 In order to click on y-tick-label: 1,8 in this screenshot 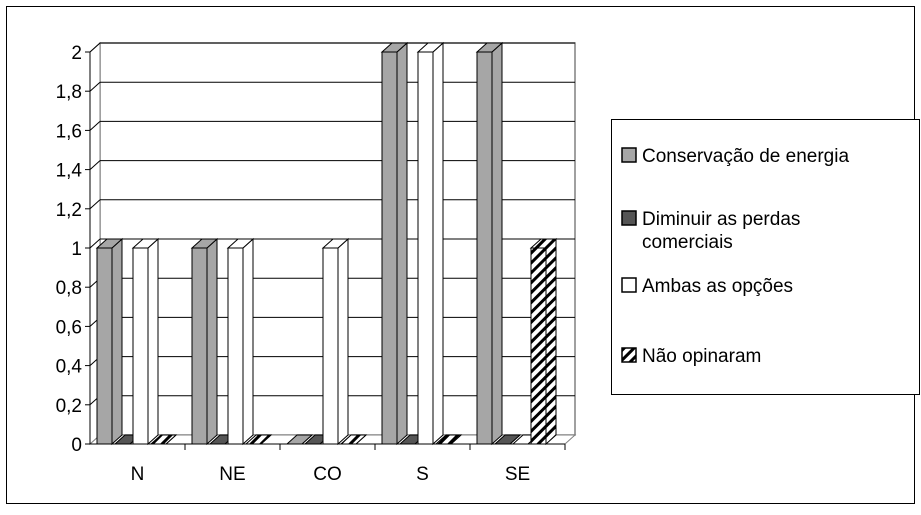, I will do `click(69, 92)`.